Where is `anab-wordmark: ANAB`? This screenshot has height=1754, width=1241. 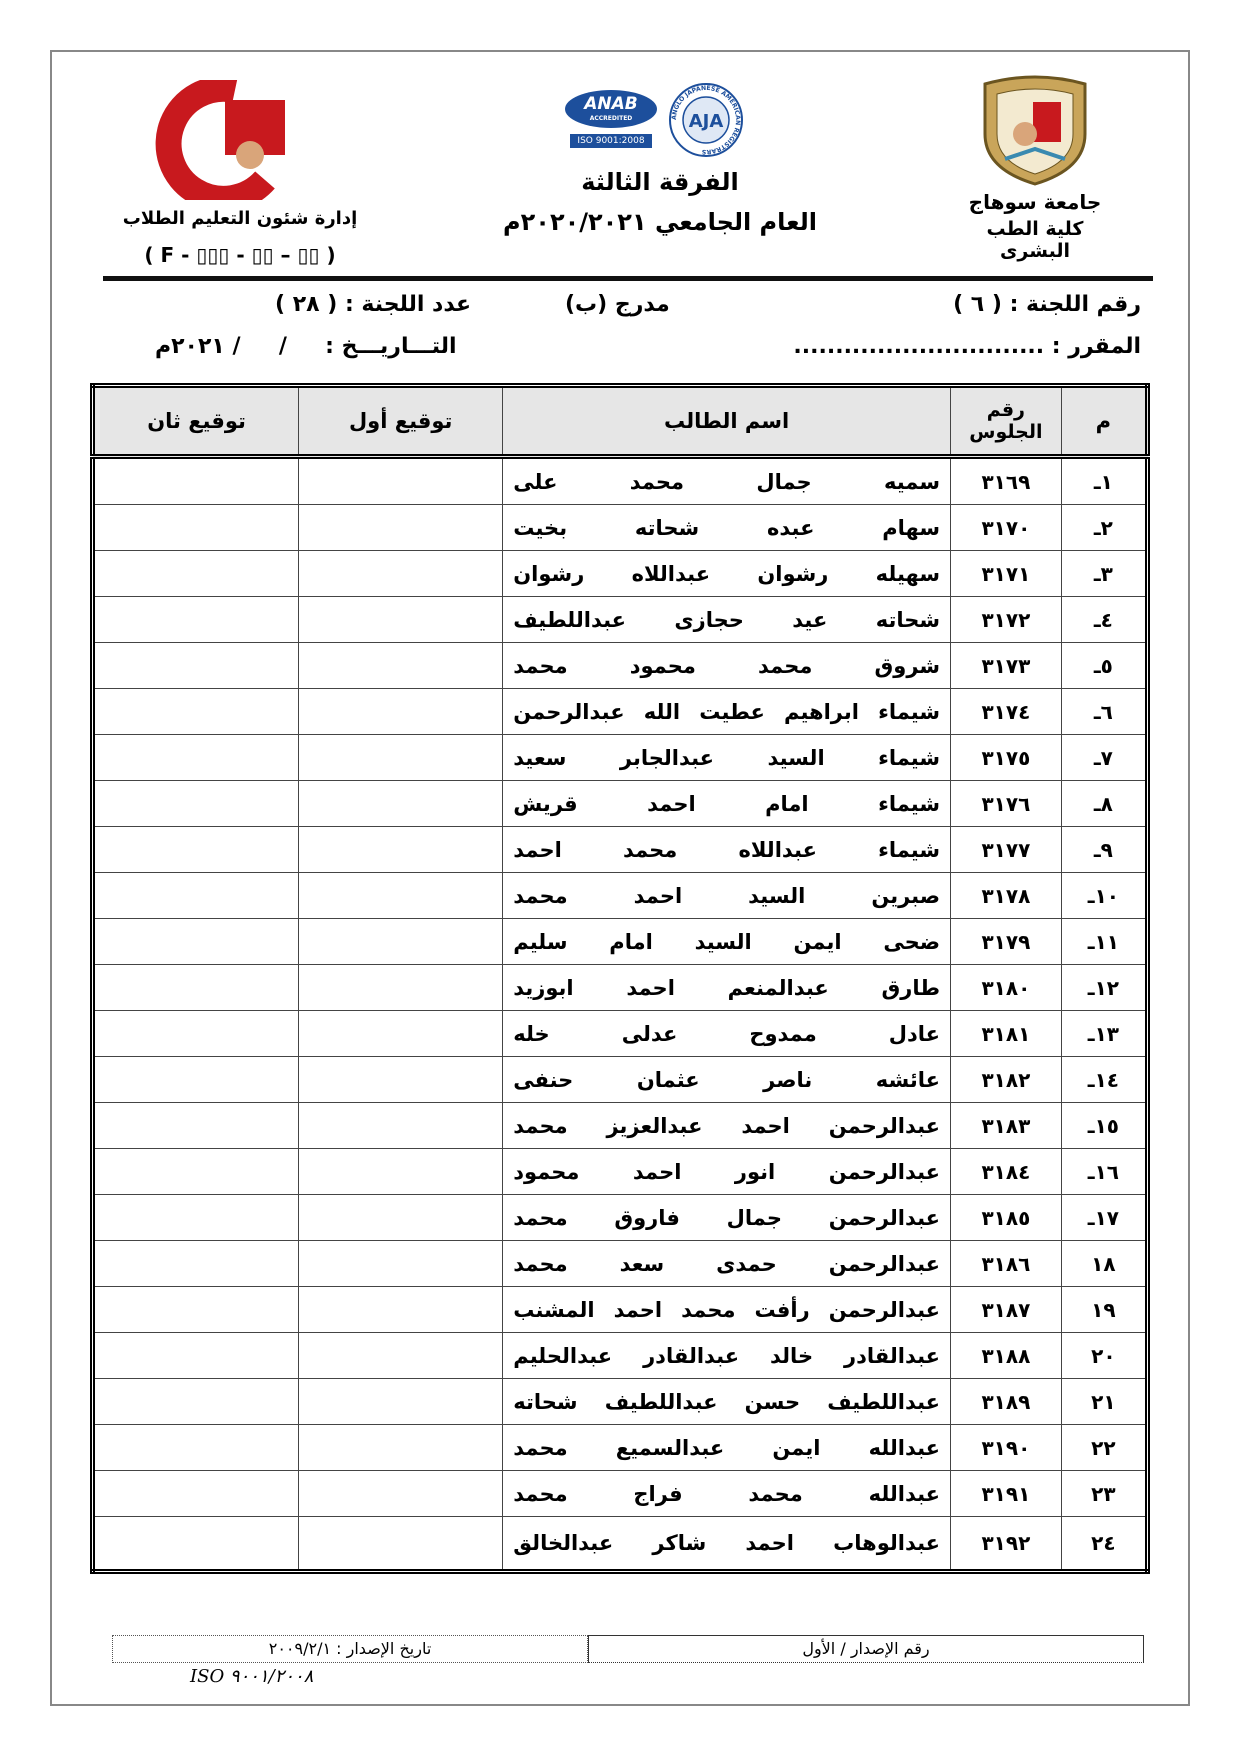 anab-wordmark: ANAB is located at coordinates (611, 104).